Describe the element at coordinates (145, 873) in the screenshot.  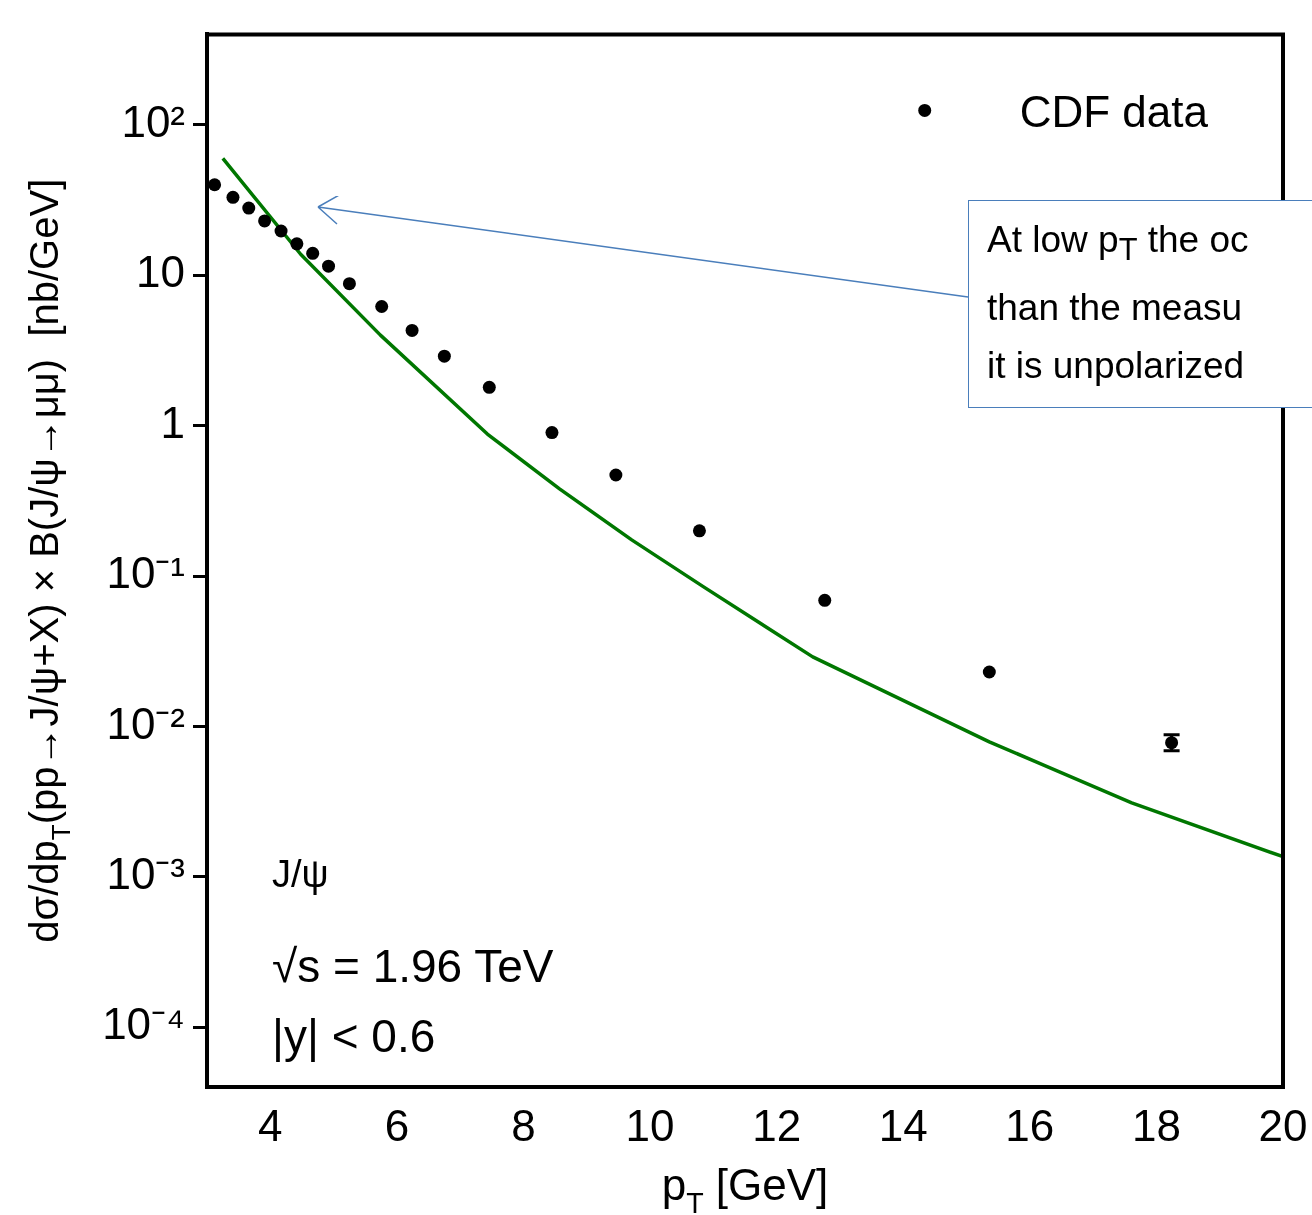
I see `y-tick-label: 10⁻³` at that location.